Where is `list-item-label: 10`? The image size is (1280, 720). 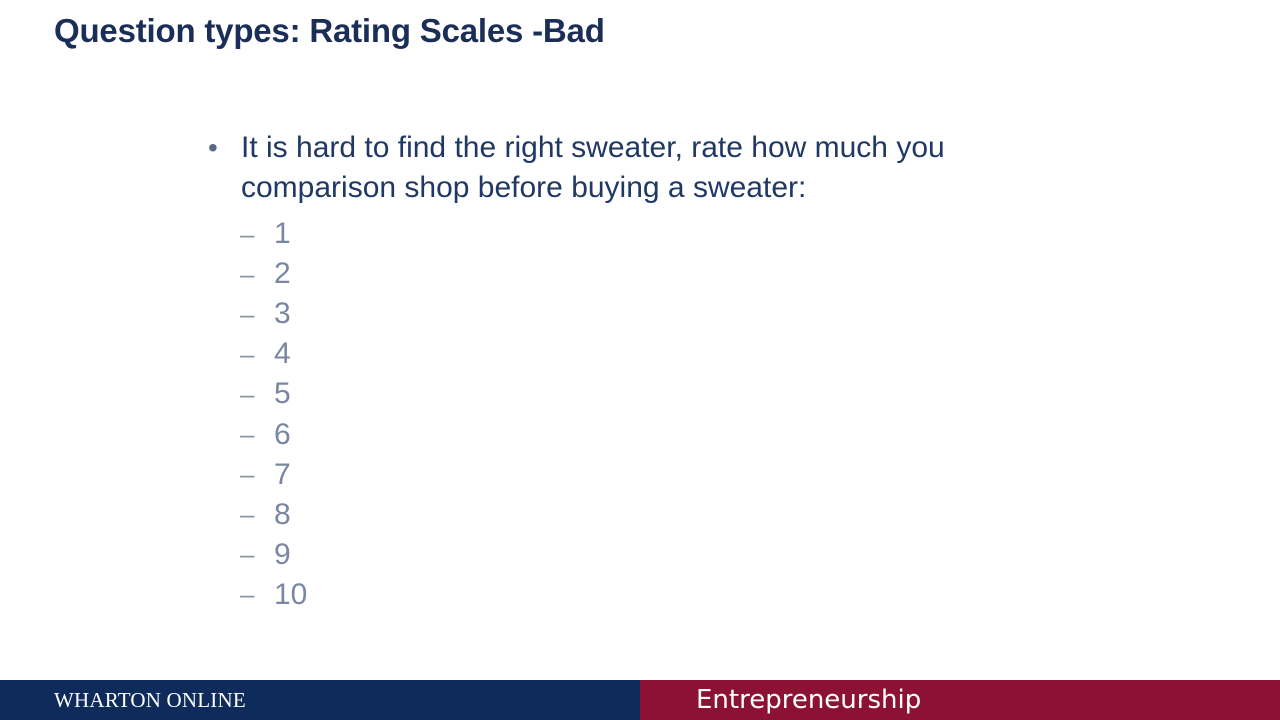
list-item-label: 10 is located at coordinates (291, 594).